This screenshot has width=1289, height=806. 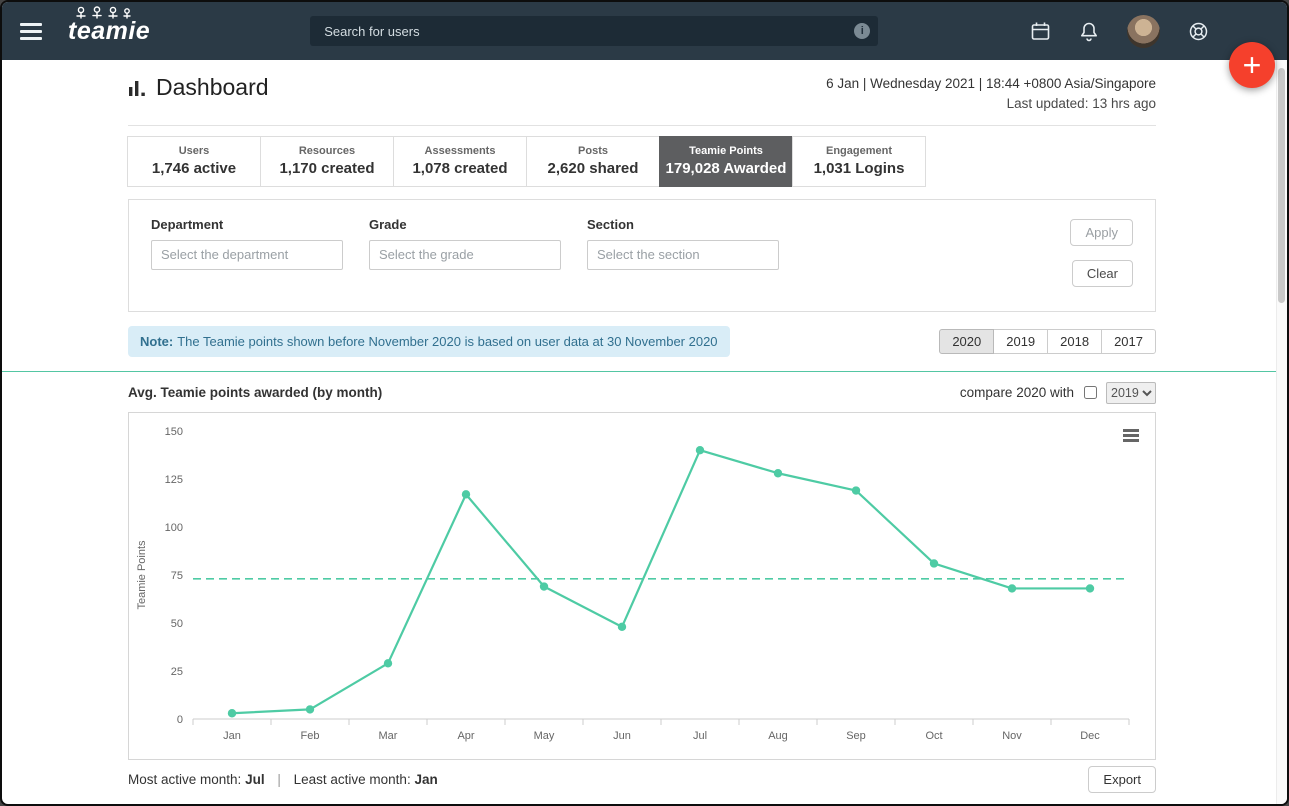 I want to click on svg-text: Apr, so click(x=465, y=736).